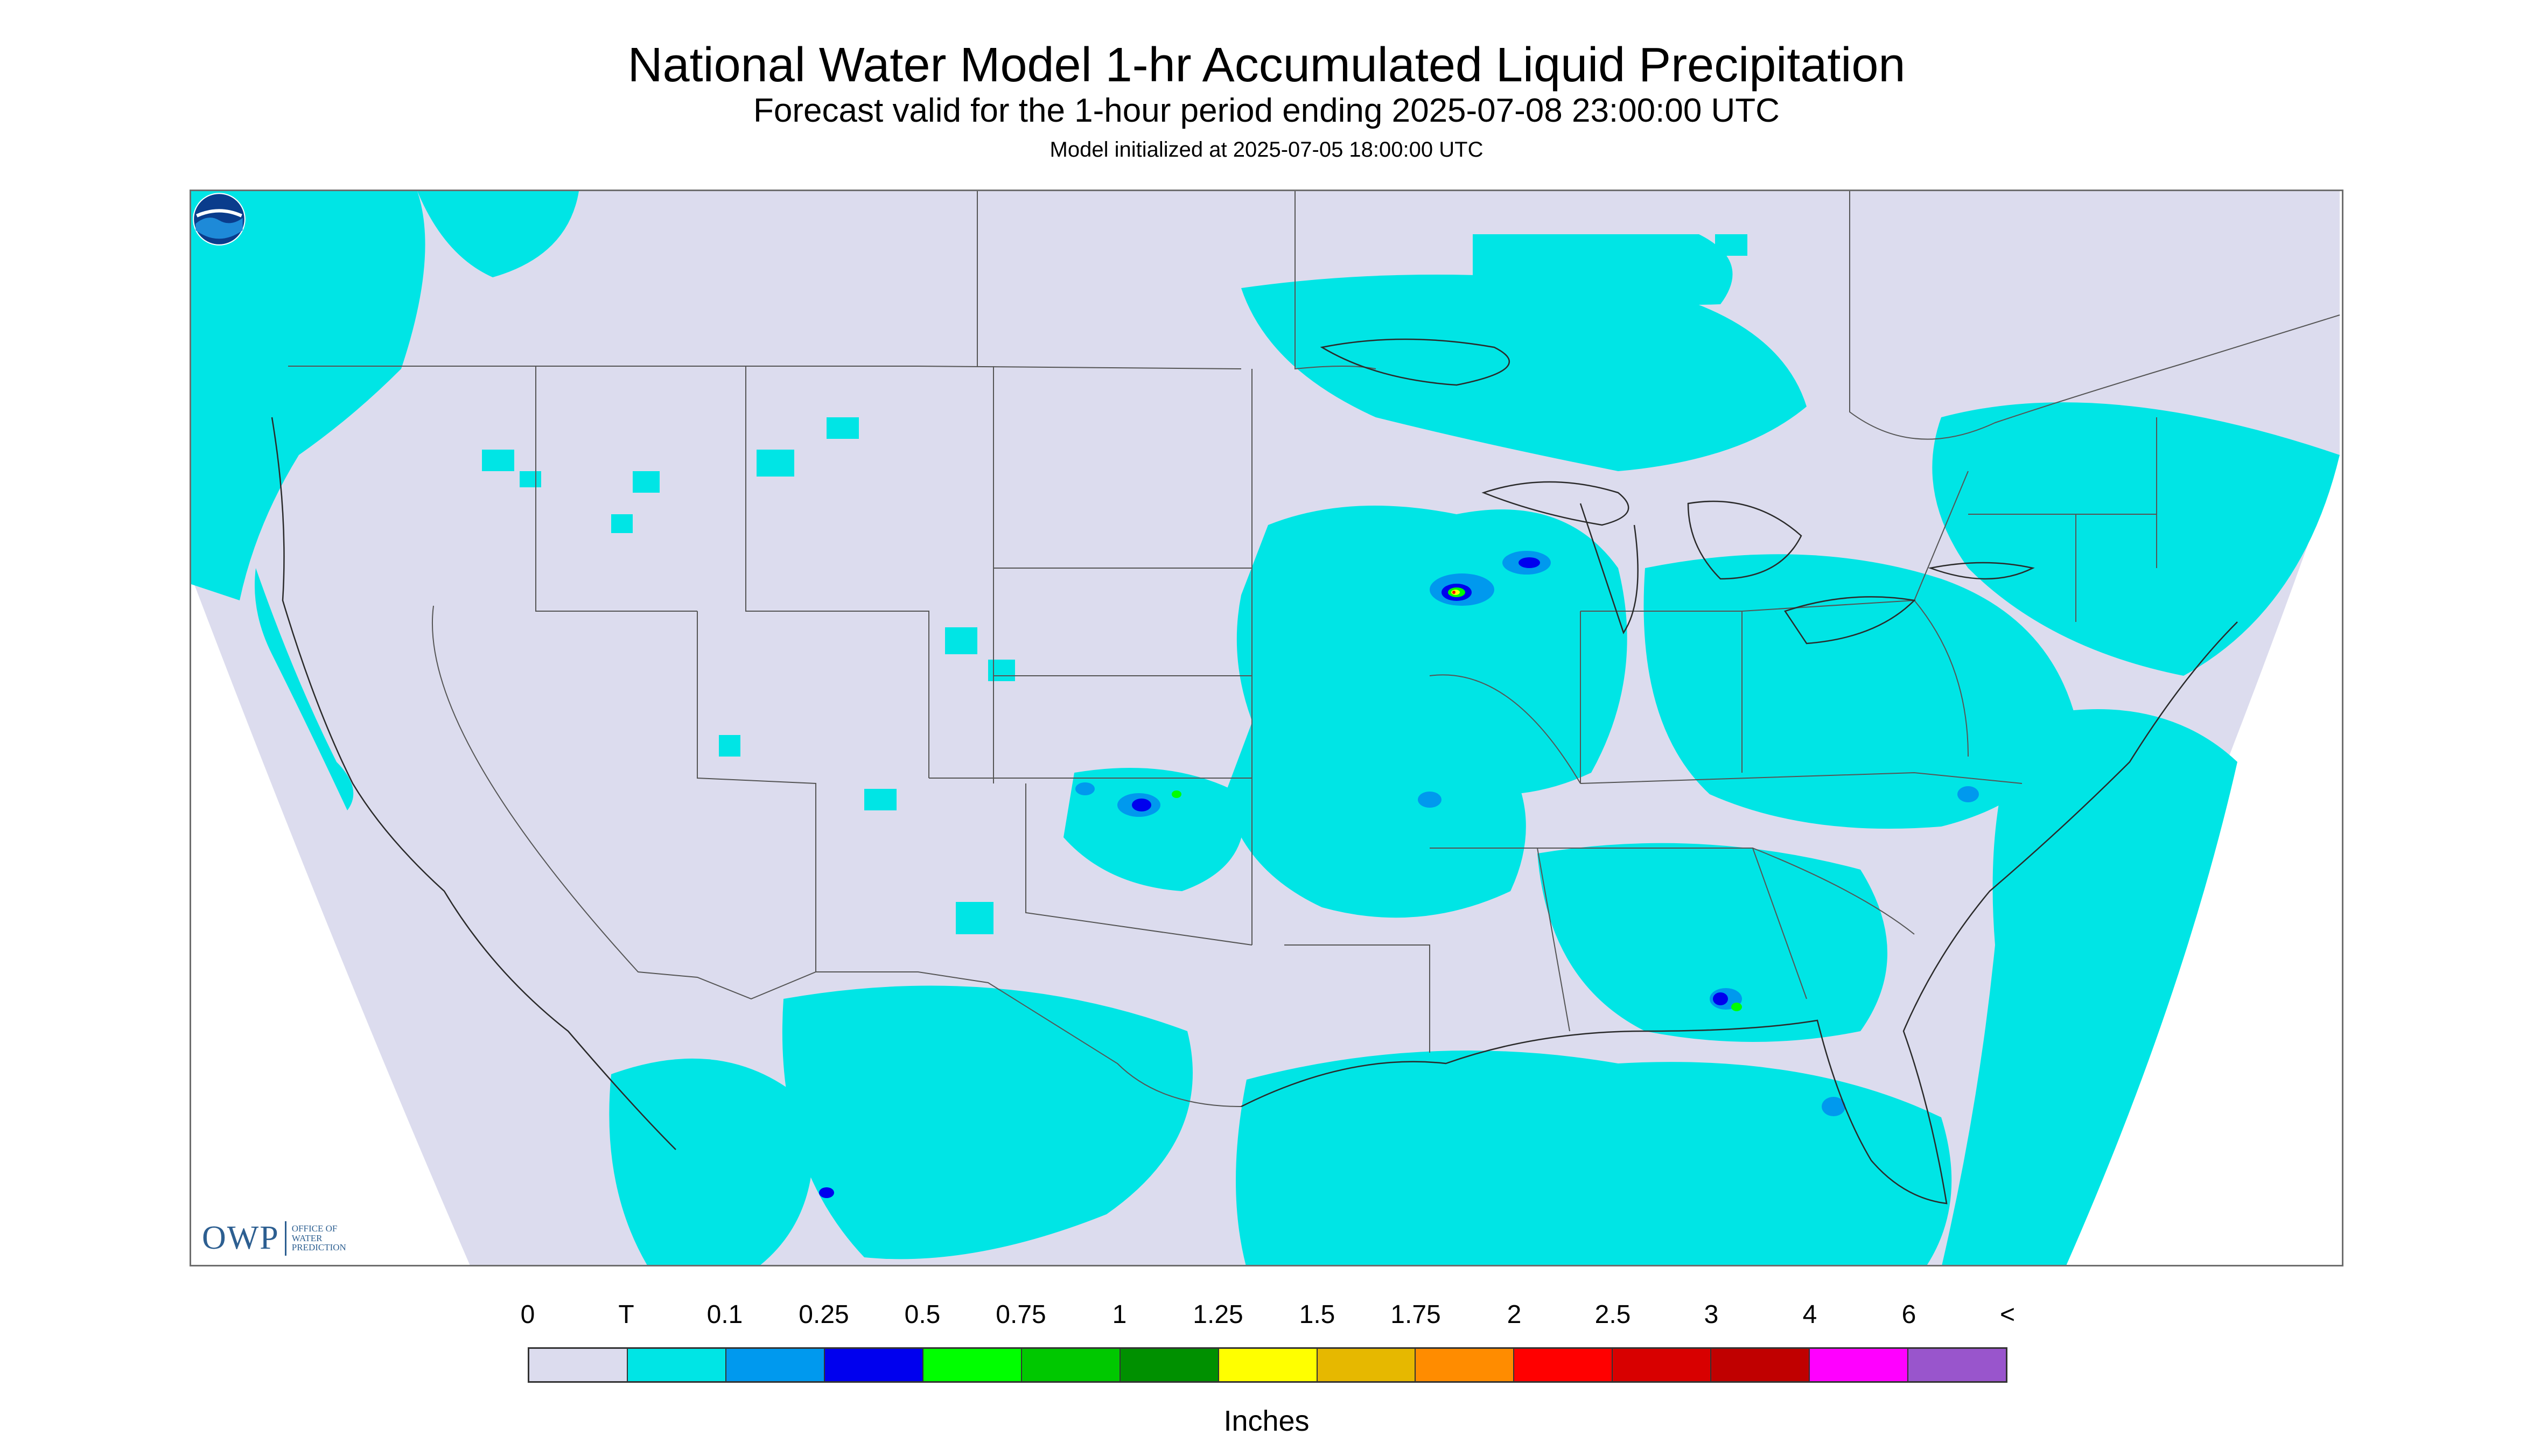 This screenshot has height=1456, width=2533. What do you see at coordinates (1120, 1314) in the screenshot?
I see `legend-label: 1` at bounding box center [1120, 1314].